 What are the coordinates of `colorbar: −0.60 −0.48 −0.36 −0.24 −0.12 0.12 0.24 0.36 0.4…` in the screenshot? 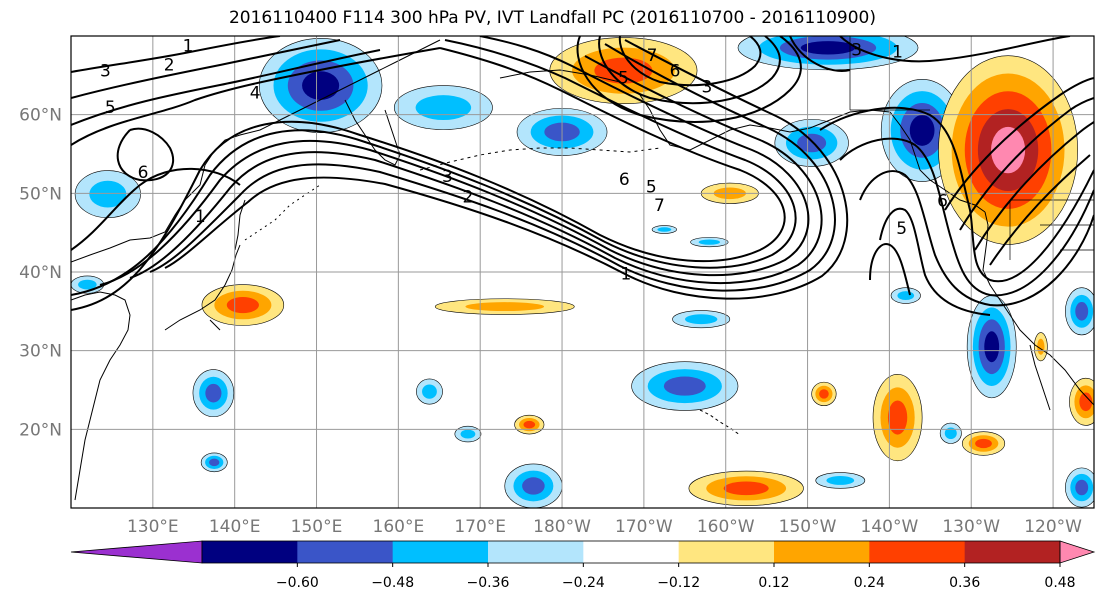 It's located at (583, 565).